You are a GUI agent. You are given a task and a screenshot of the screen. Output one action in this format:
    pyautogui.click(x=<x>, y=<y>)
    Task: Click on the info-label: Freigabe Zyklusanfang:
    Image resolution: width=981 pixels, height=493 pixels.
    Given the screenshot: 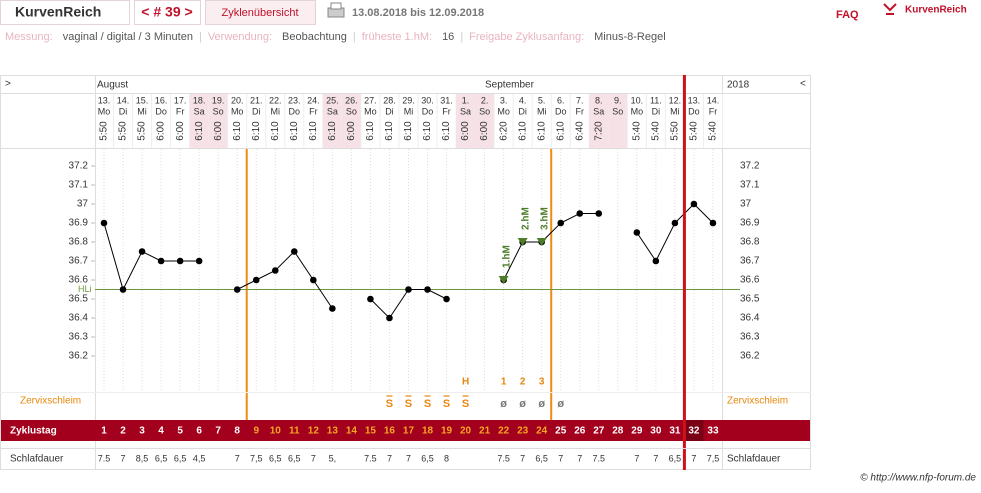 What is the action you would take?
    pyautogui.click(x=526, y=37)
    